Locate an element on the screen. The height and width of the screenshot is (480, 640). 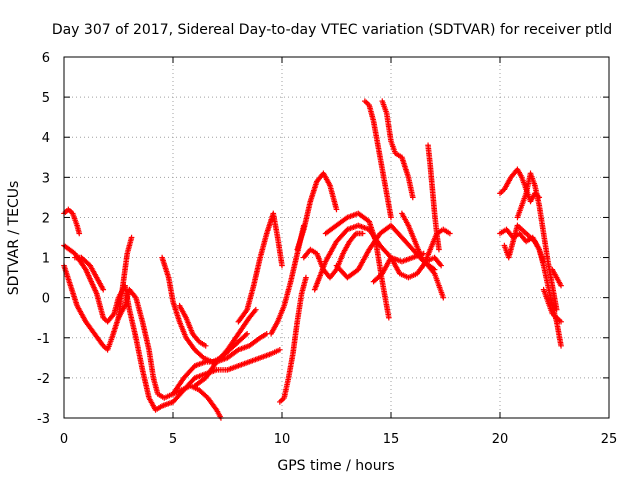
x-tick-label: 25 is located at coordinates (609, 439).